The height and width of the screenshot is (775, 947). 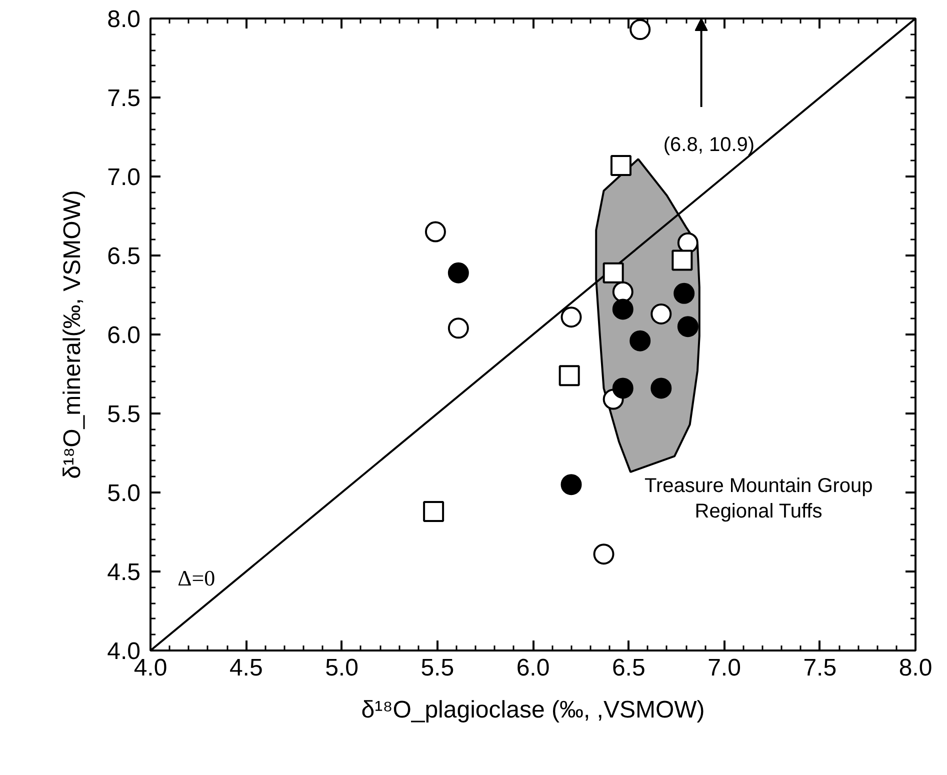 I want to click on x-tick-label: 6.5, so click(x=629, y=668).